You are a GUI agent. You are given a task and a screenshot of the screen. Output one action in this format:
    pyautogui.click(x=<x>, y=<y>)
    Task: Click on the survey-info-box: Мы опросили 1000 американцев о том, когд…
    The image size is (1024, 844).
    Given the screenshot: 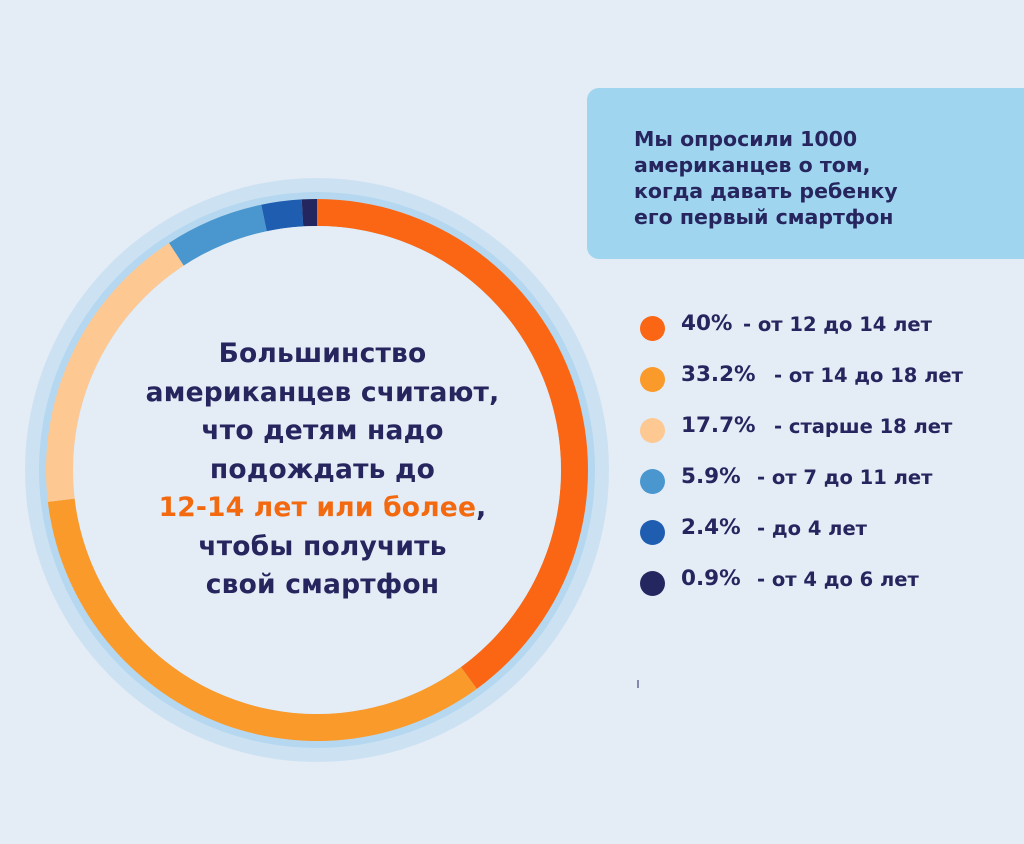 What is the action you would take?
    pyautogui.click(x=805, y=173)
    